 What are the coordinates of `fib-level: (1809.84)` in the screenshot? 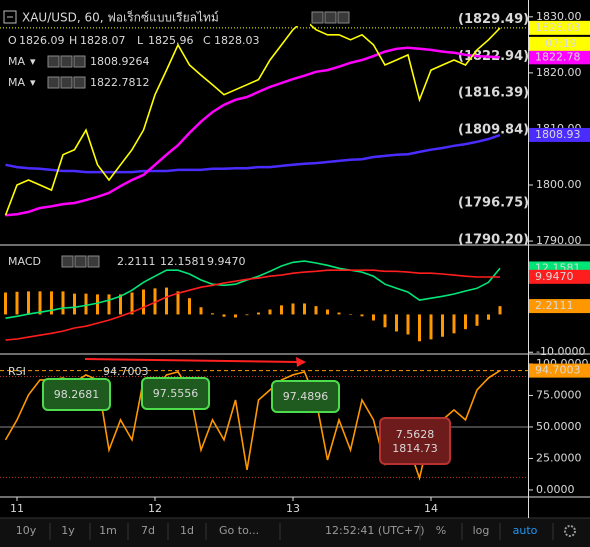 It's located at (493, 129).